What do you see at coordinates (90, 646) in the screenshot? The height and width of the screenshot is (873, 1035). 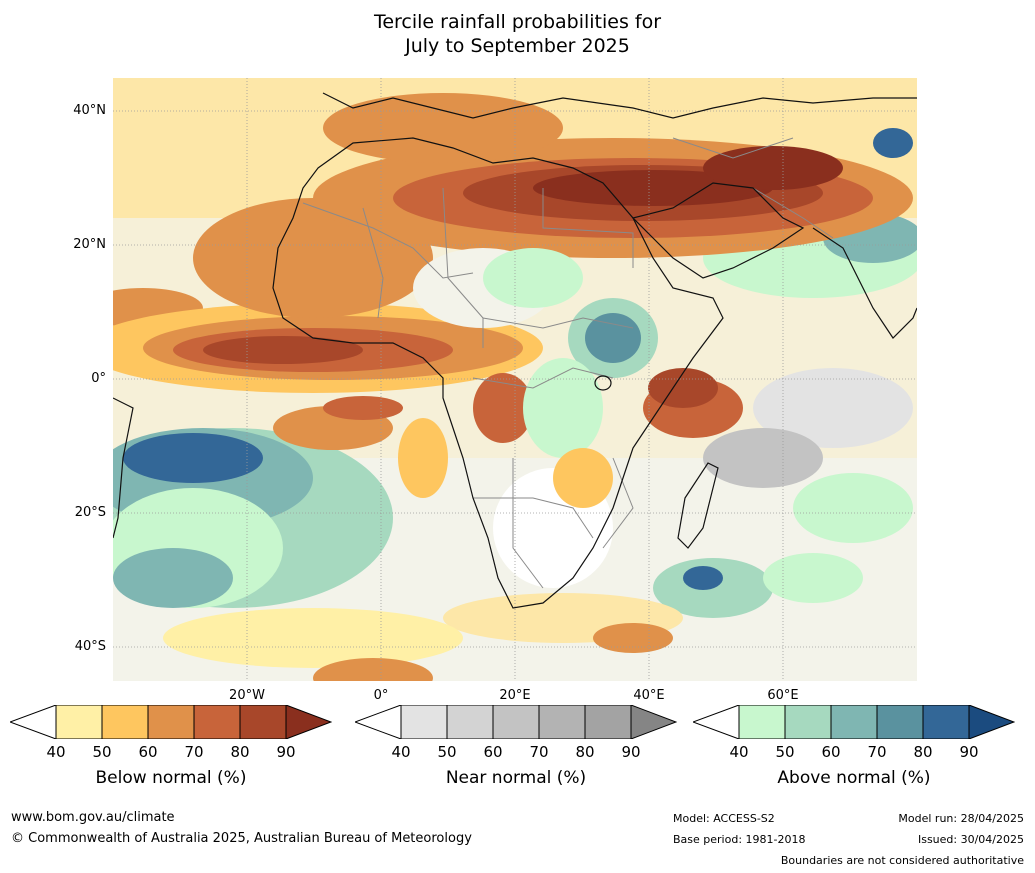 I see `lat-label-40s: 40°S` at bounding box center [90, 646].